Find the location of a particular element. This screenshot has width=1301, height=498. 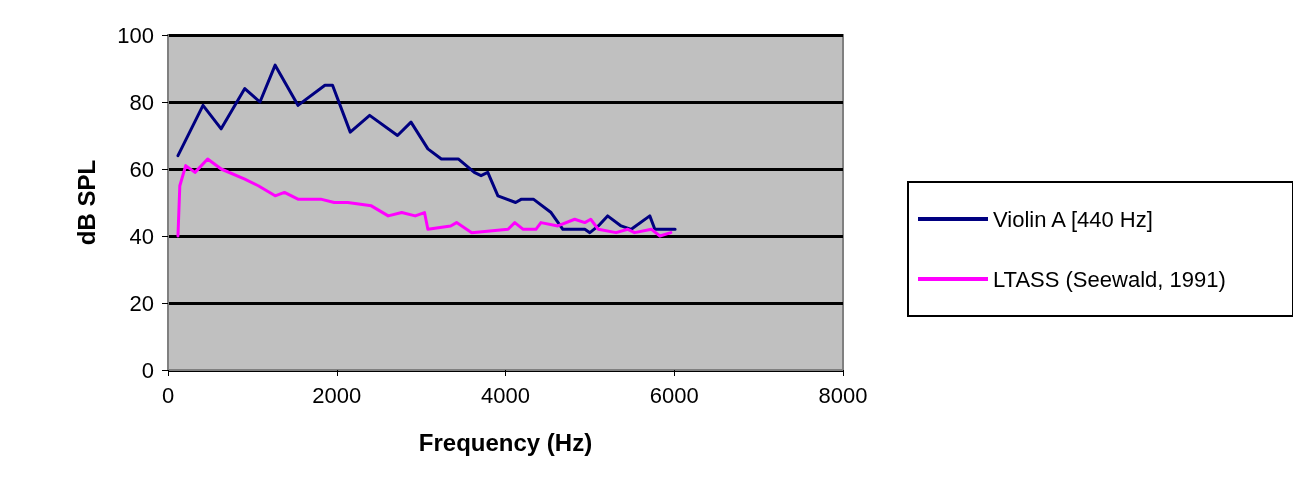

legend-label: LTASS (Seewald, 1991) is located at coordinates (1109, 279).